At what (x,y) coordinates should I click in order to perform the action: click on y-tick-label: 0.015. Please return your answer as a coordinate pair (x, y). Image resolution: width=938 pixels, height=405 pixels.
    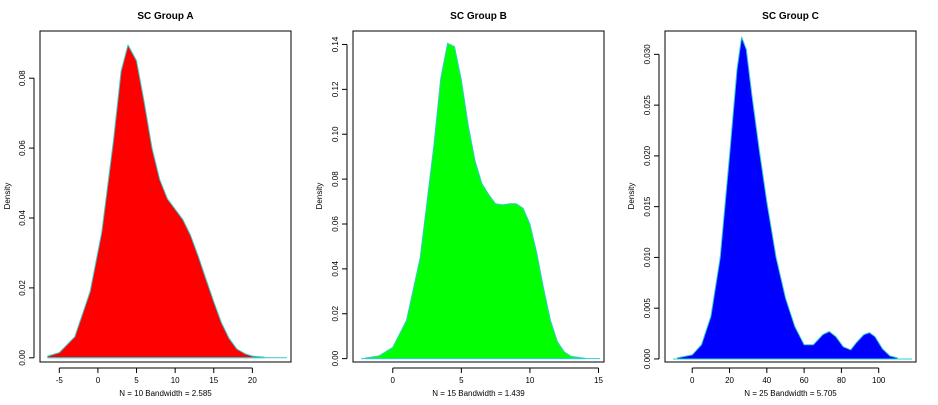
    Looking at the image, I should click on (647, 206).